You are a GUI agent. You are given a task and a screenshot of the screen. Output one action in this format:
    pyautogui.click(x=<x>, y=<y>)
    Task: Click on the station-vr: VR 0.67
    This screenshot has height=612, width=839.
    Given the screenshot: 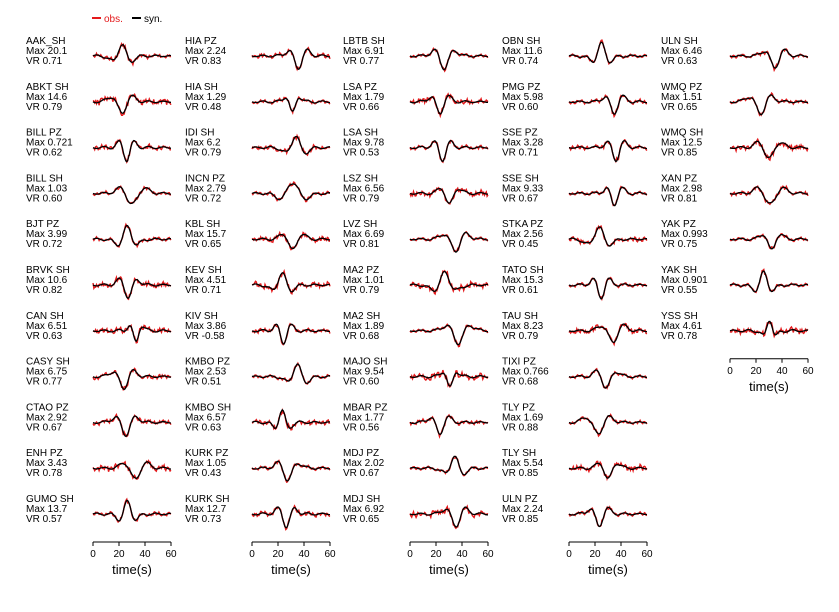 What is the action you would take?
    pyautogui.click(x=361, y=473)
    